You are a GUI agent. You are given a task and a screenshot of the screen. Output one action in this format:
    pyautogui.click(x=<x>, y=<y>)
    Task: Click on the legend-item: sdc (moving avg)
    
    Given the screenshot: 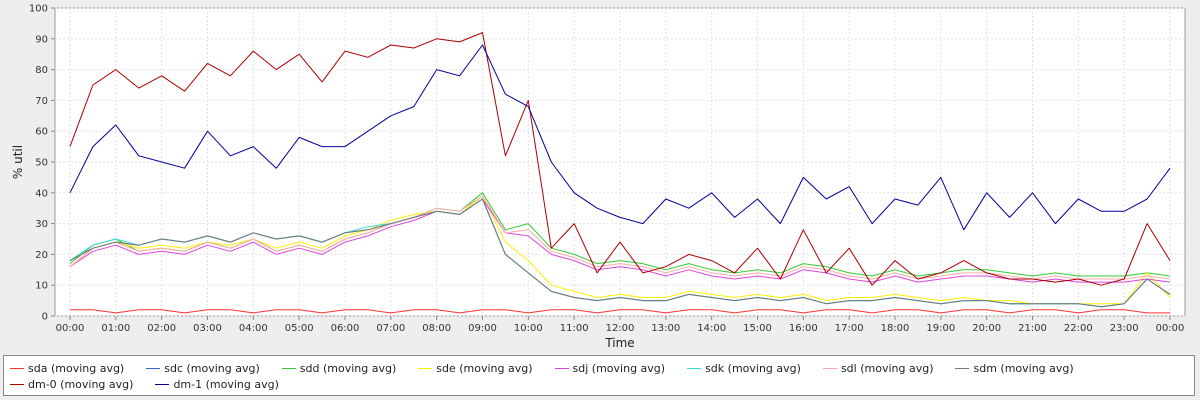 What is the action you would take?
    pyautogui.click(x=203, y=368)
    